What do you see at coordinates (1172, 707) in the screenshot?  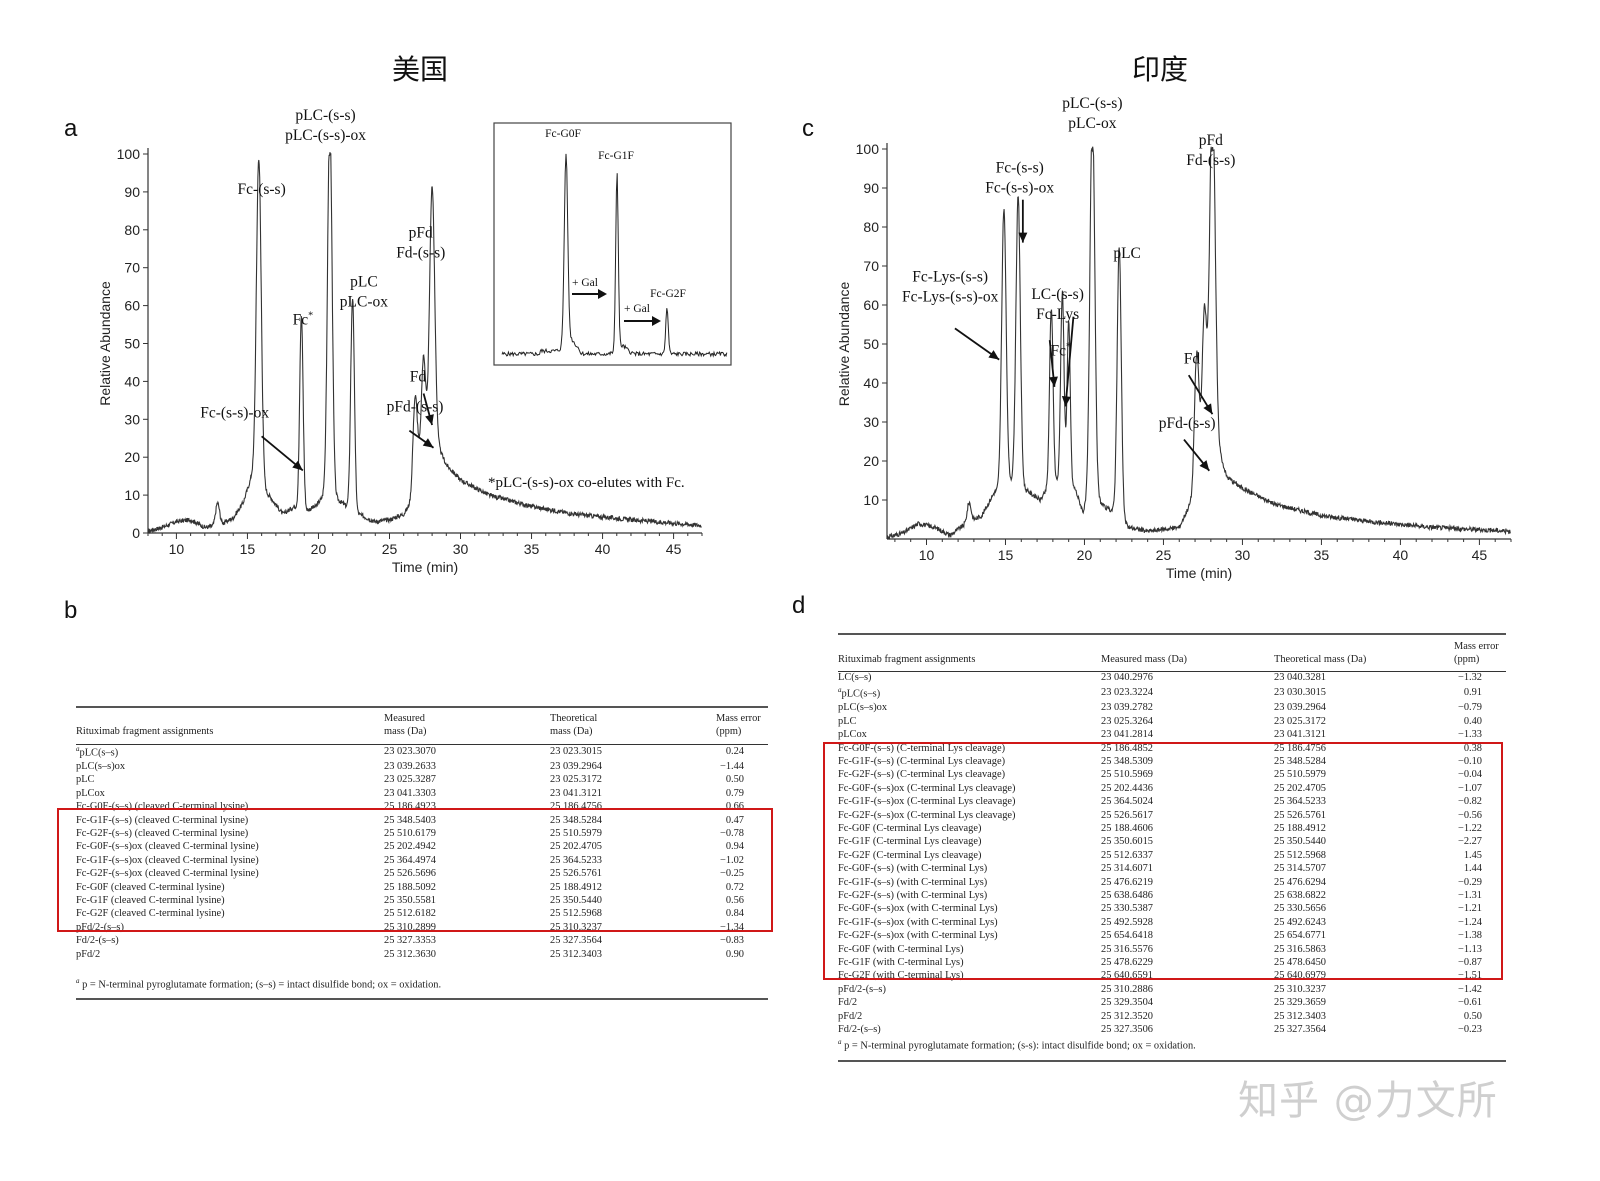 I see `table-row: pLC(s–s)ox 23 039.2782 23 039.2964 −0.79` at bounding box center [1172, 707].